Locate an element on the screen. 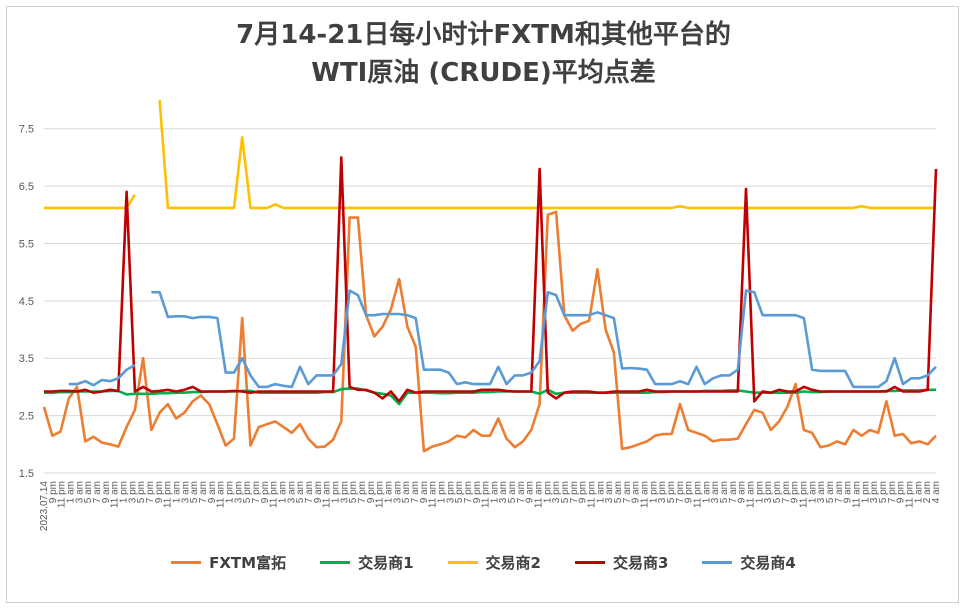 The height and width of the screenshot is (611, 967). legend-item-2: 交易商2 is located at coordinates (494, 562).